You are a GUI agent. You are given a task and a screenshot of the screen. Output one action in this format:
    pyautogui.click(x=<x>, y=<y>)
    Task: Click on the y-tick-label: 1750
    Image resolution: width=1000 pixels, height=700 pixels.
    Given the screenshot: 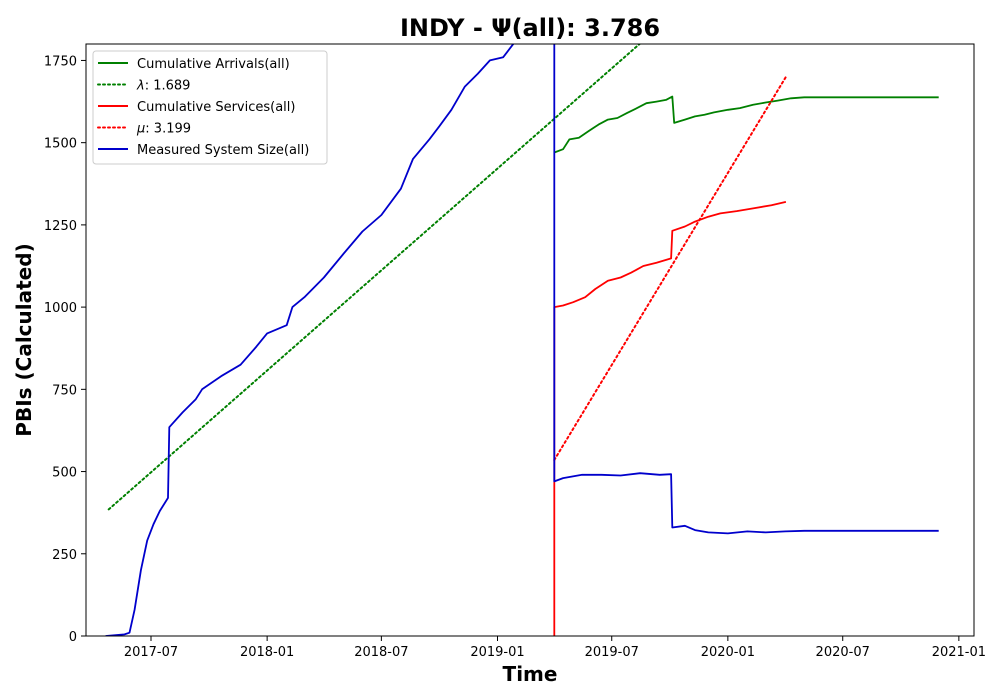 What is the action you would take?
    pyautogui.click(x=60, y=61)
    